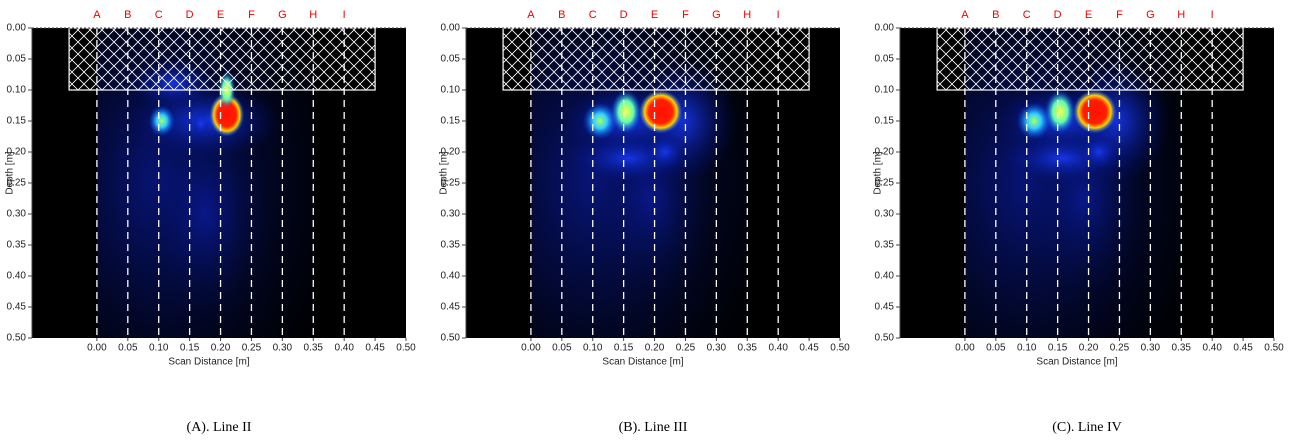 Image resolution: width=1296 pixels, height=446 pixels. What do you see at coordinates (653, 427) in the screenshot?
I see `caption: (B). Line III` at bounding box center [653, 427].